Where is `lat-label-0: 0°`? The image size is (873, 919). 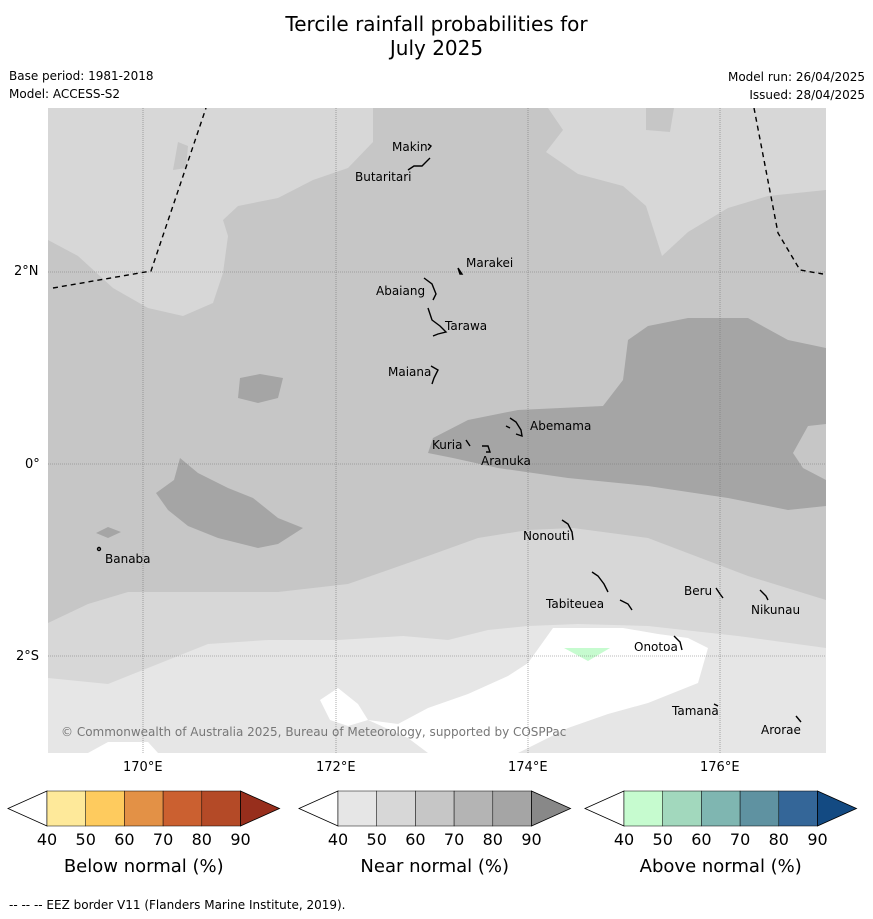 lat-label-0: 0° is located at coordinates (32, 464).